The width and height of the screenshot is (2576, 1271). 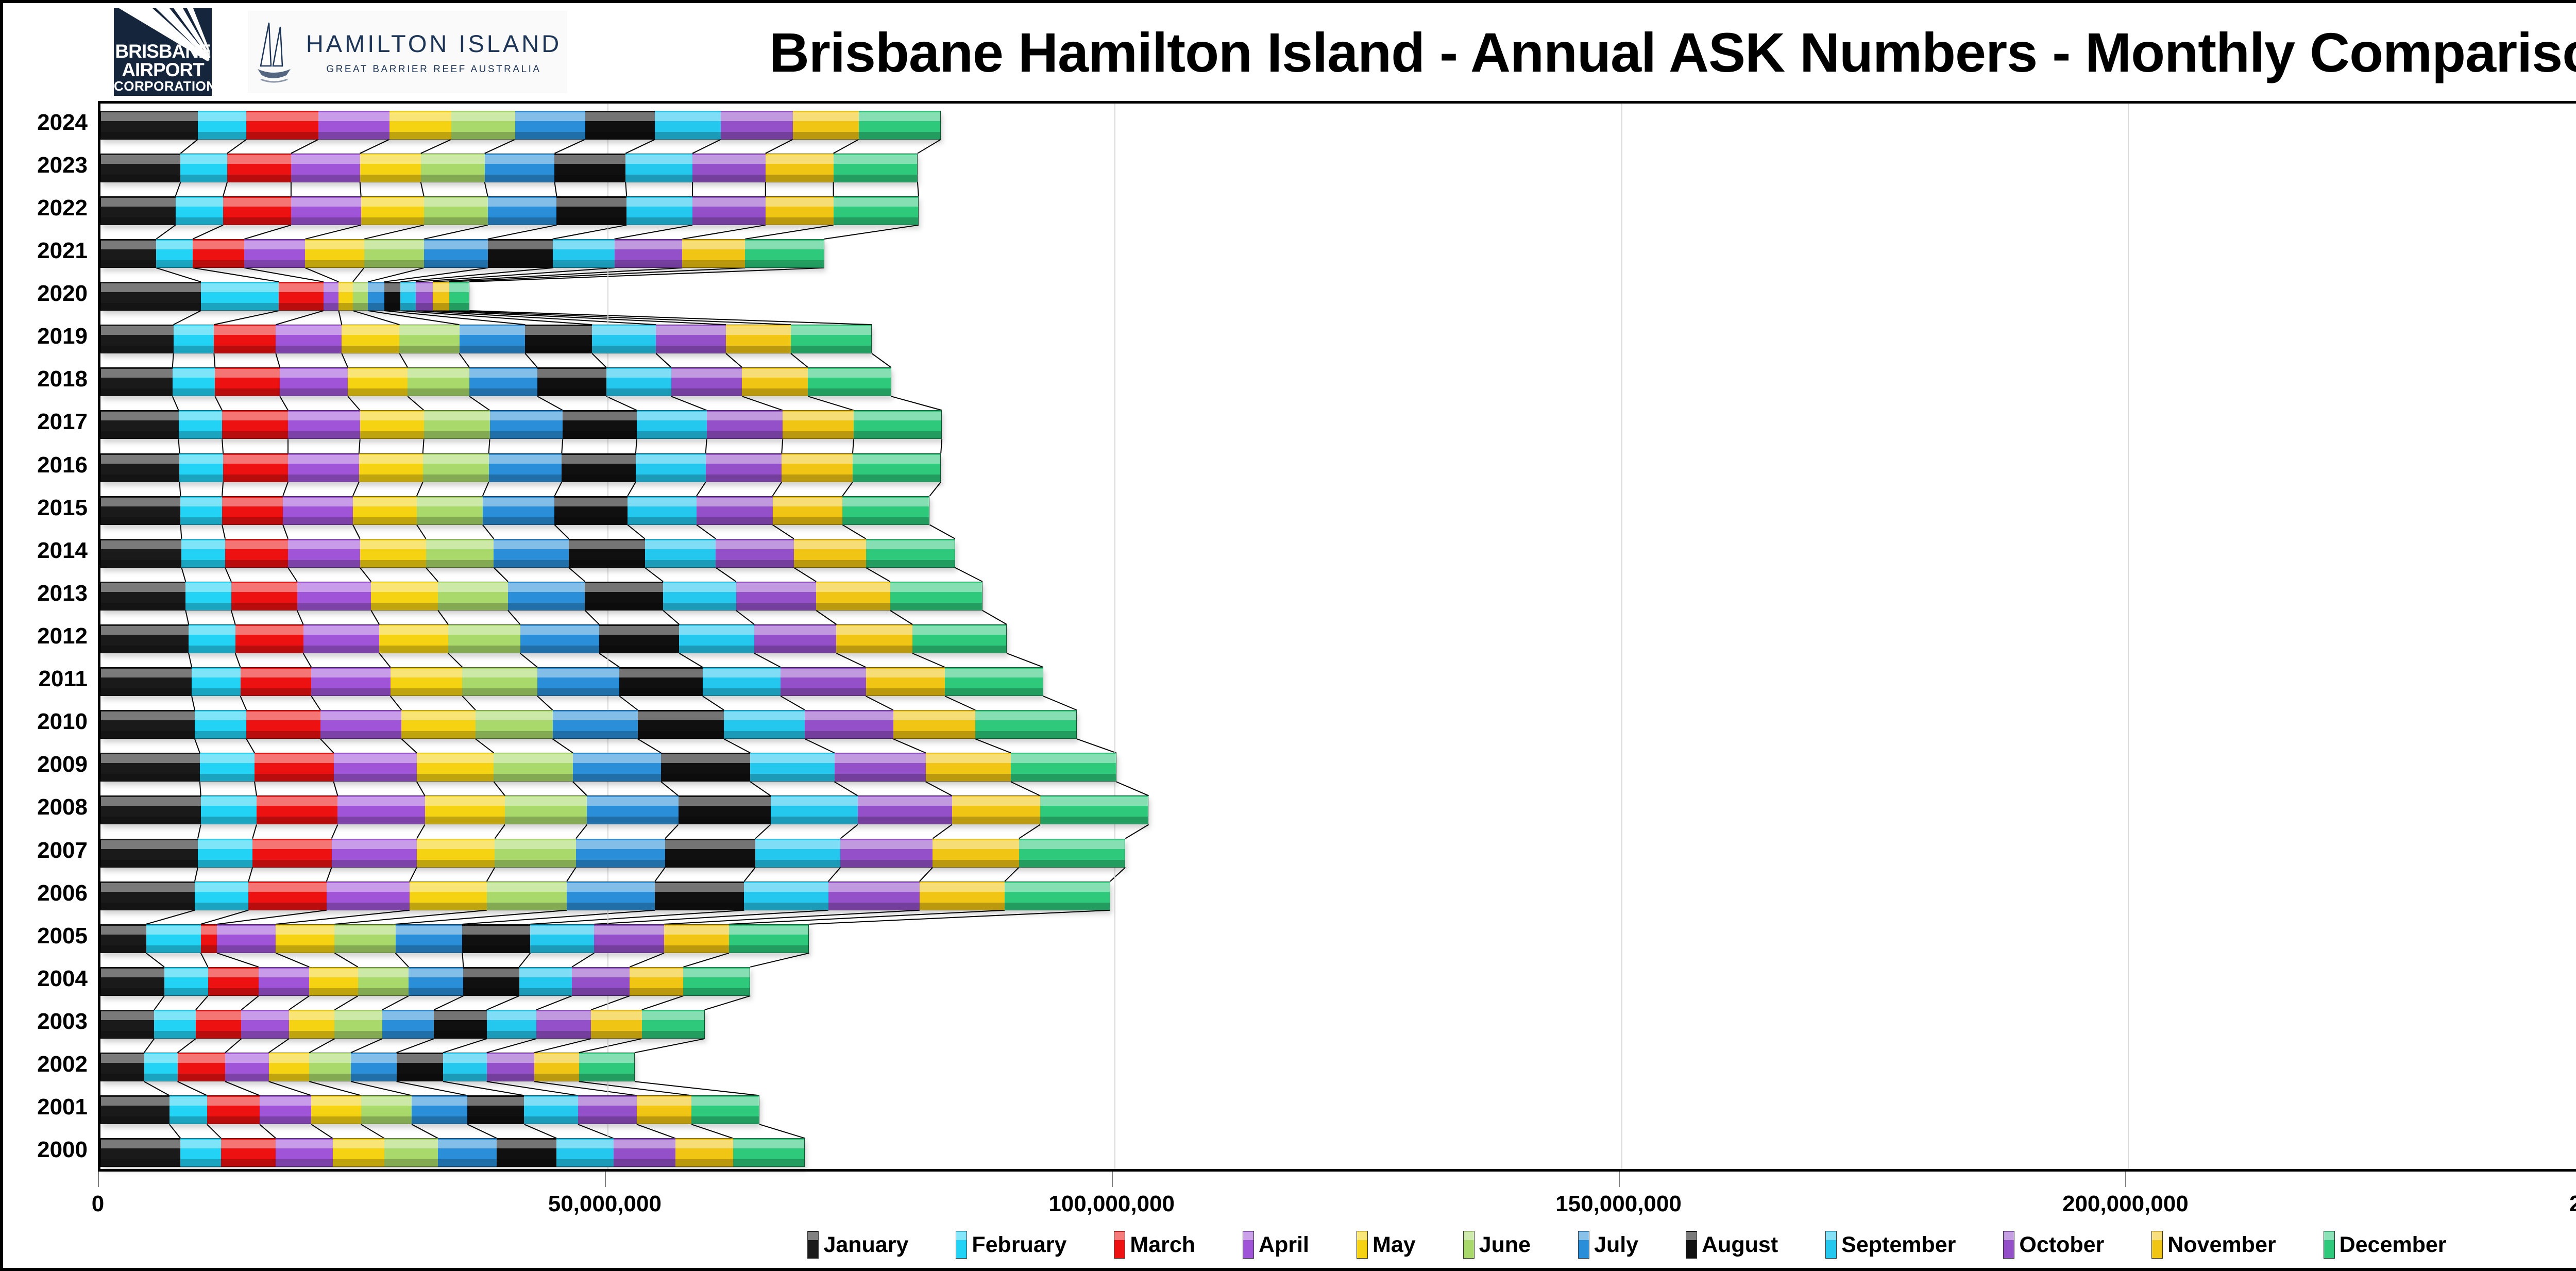 I want to click on legend-item-june: June, so click(x=1497, y=1245).